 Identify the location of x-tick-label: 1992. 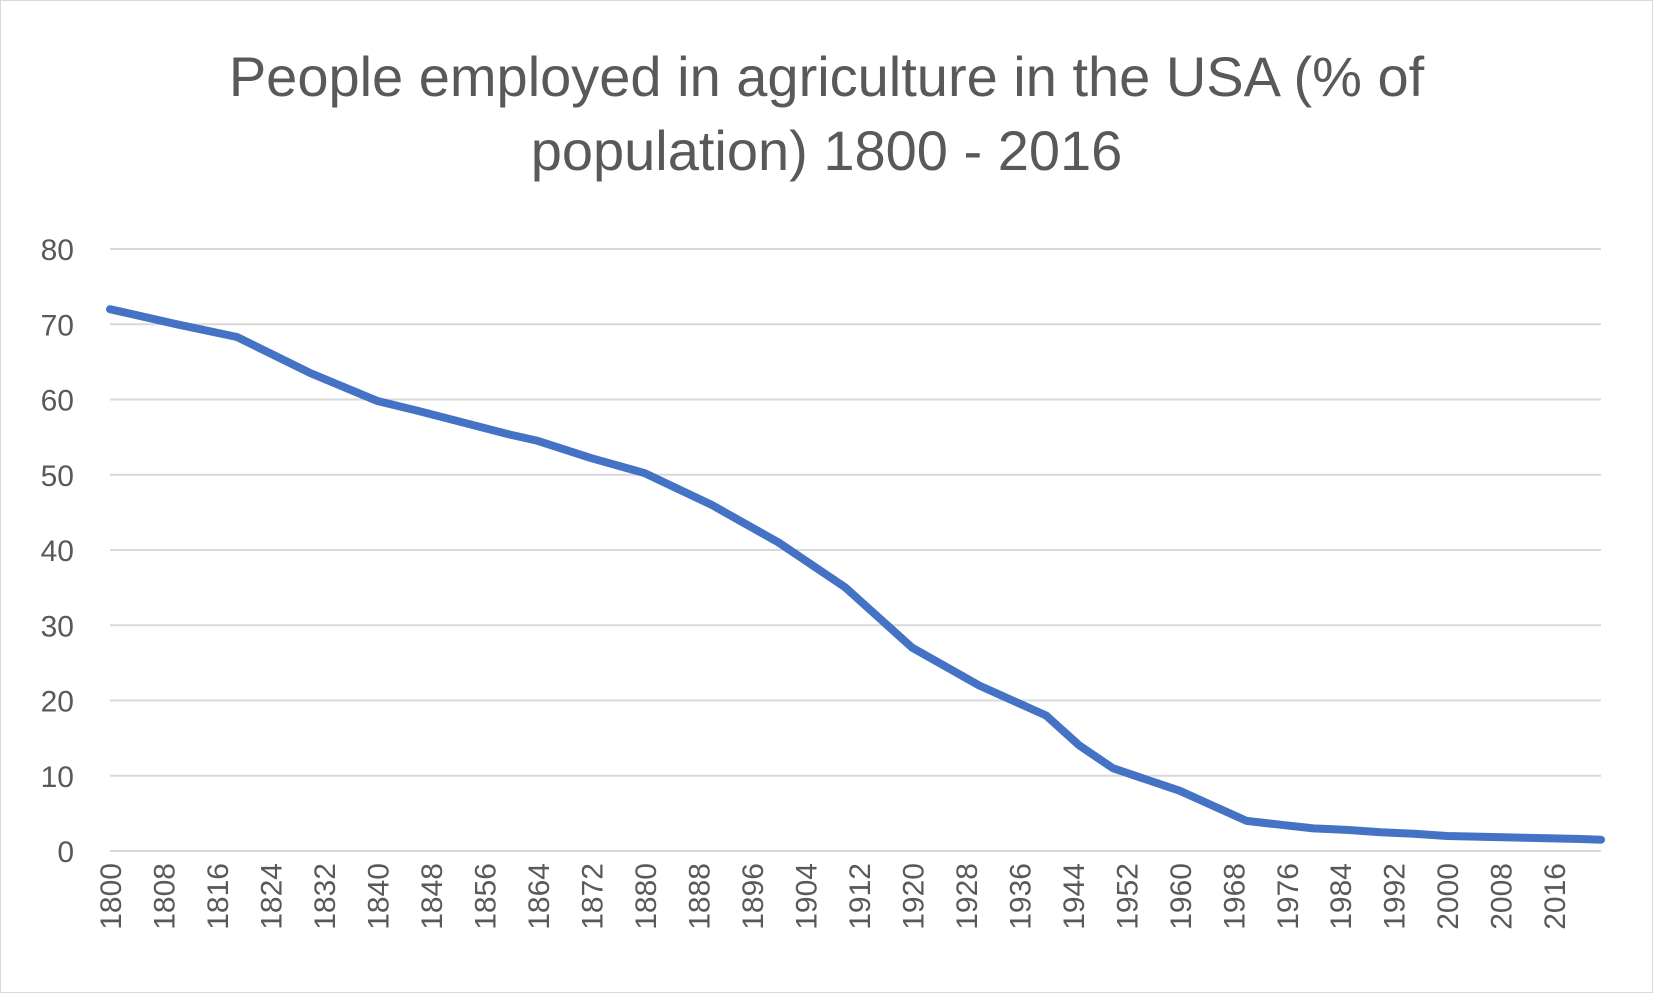
(1395, 896).